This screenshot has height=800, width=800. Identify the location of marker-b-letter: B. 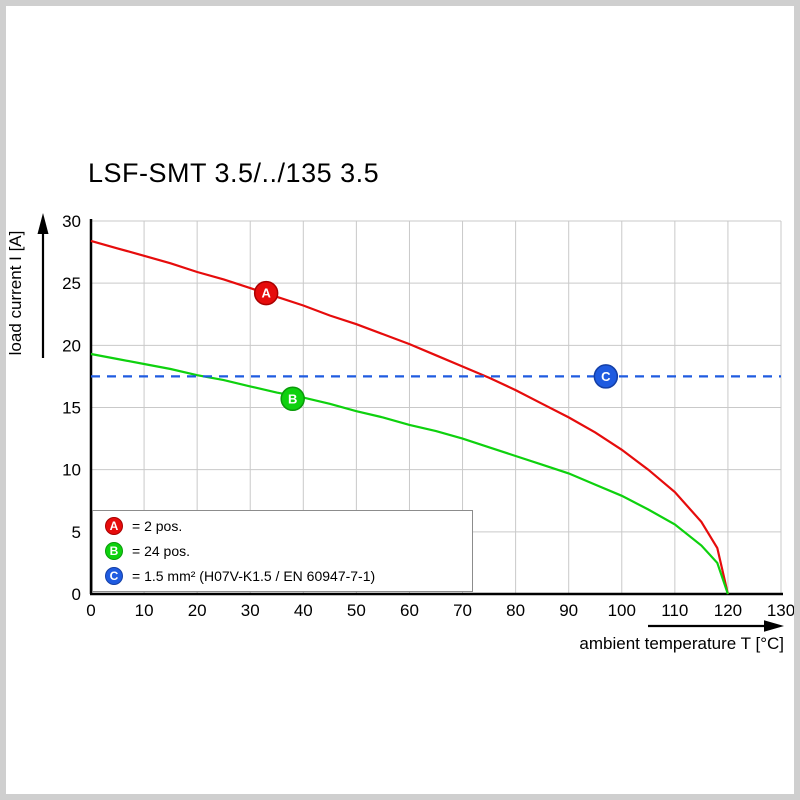
(292, 398).